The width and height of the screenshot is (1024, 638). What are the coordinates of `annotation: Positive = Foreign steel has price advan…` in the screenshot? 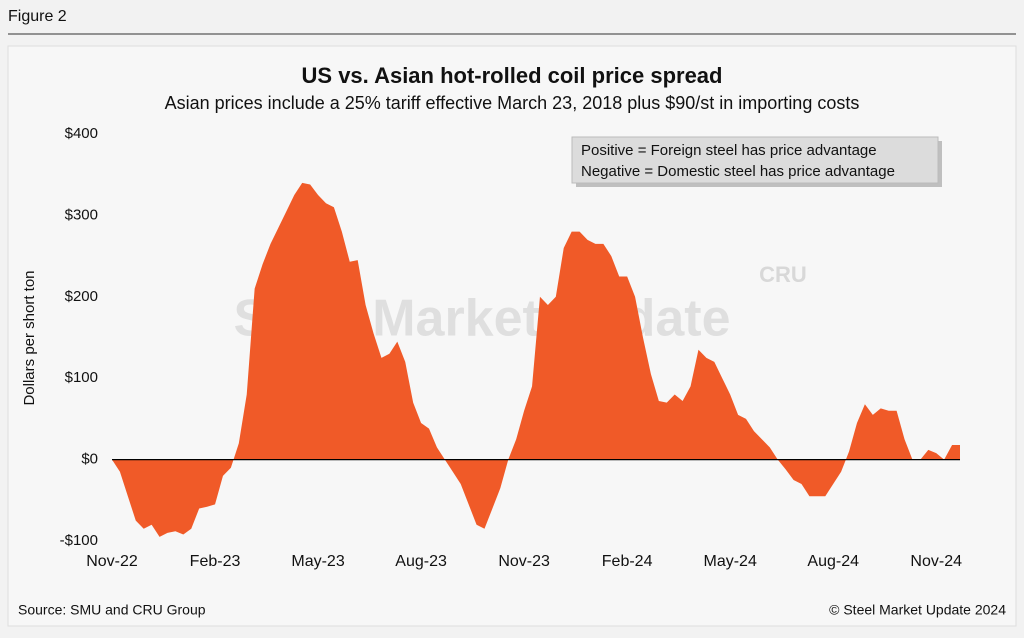 It's located at (729, 150).